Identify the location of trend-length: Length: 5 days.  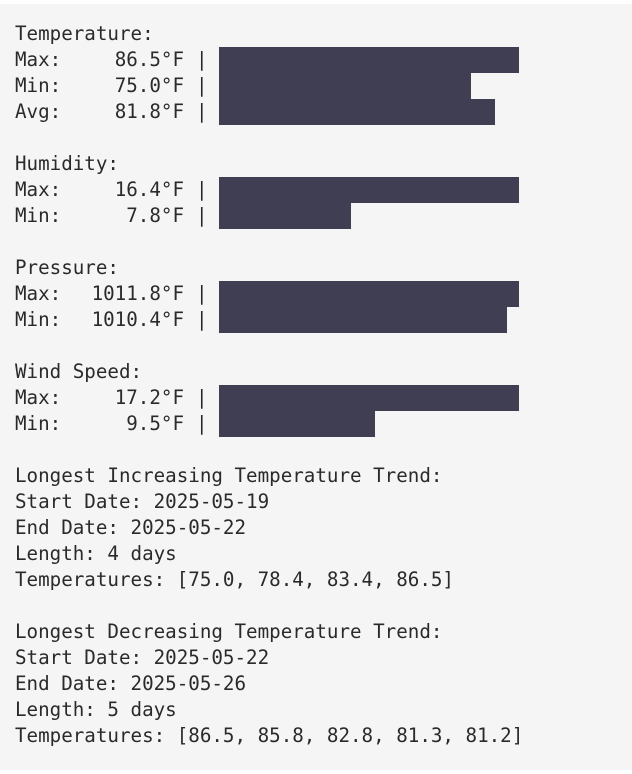
(96, 709).